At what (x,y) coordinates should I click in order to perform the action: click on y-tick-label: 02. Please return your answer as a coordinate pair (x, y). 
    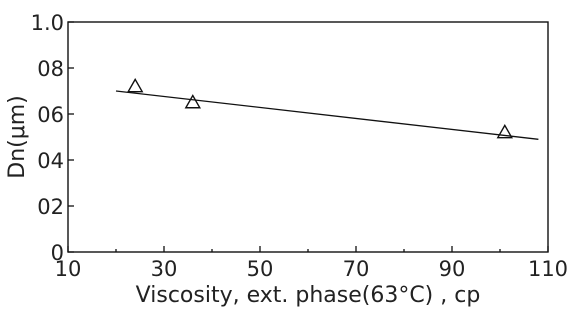
    Looking at the image, I should click on (50, 207).